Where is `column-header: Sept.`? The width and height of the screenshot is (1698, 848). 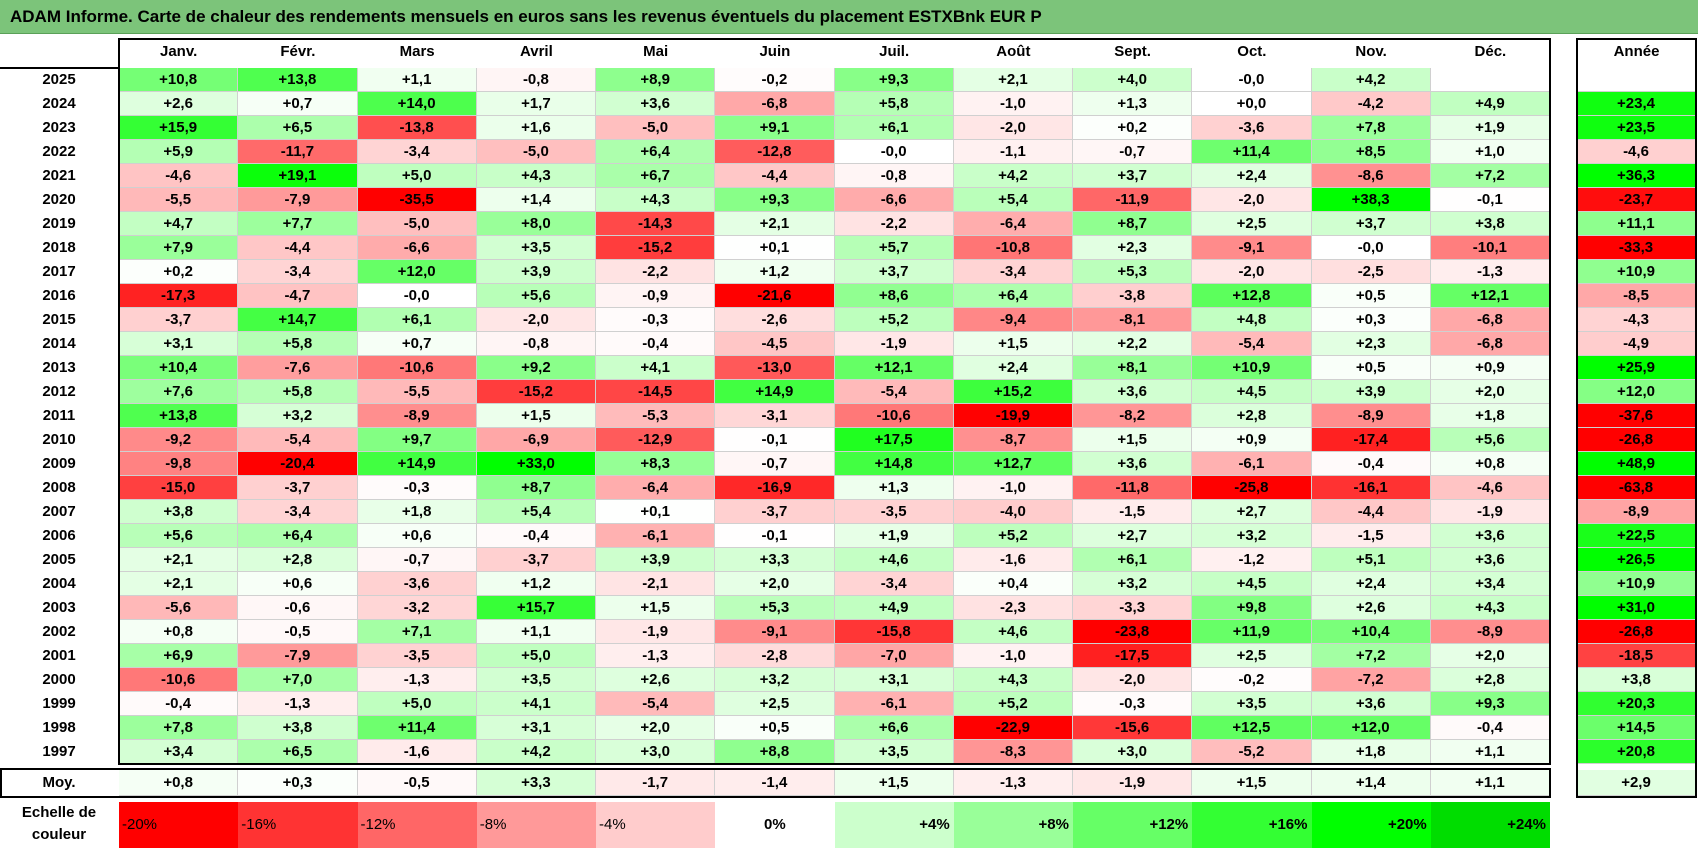 column-header: Sept. is located at coordinates (1132, 51).